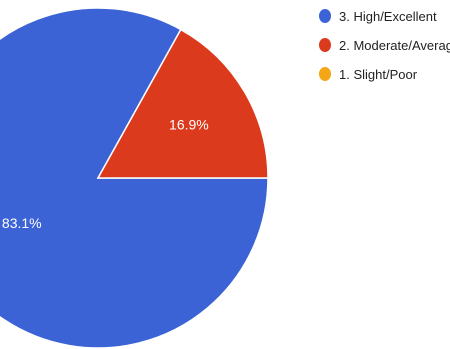  Describe the element at coordinates (189, 125) in the screenshot. I see `slice-label-2: 16.9%` at that location.